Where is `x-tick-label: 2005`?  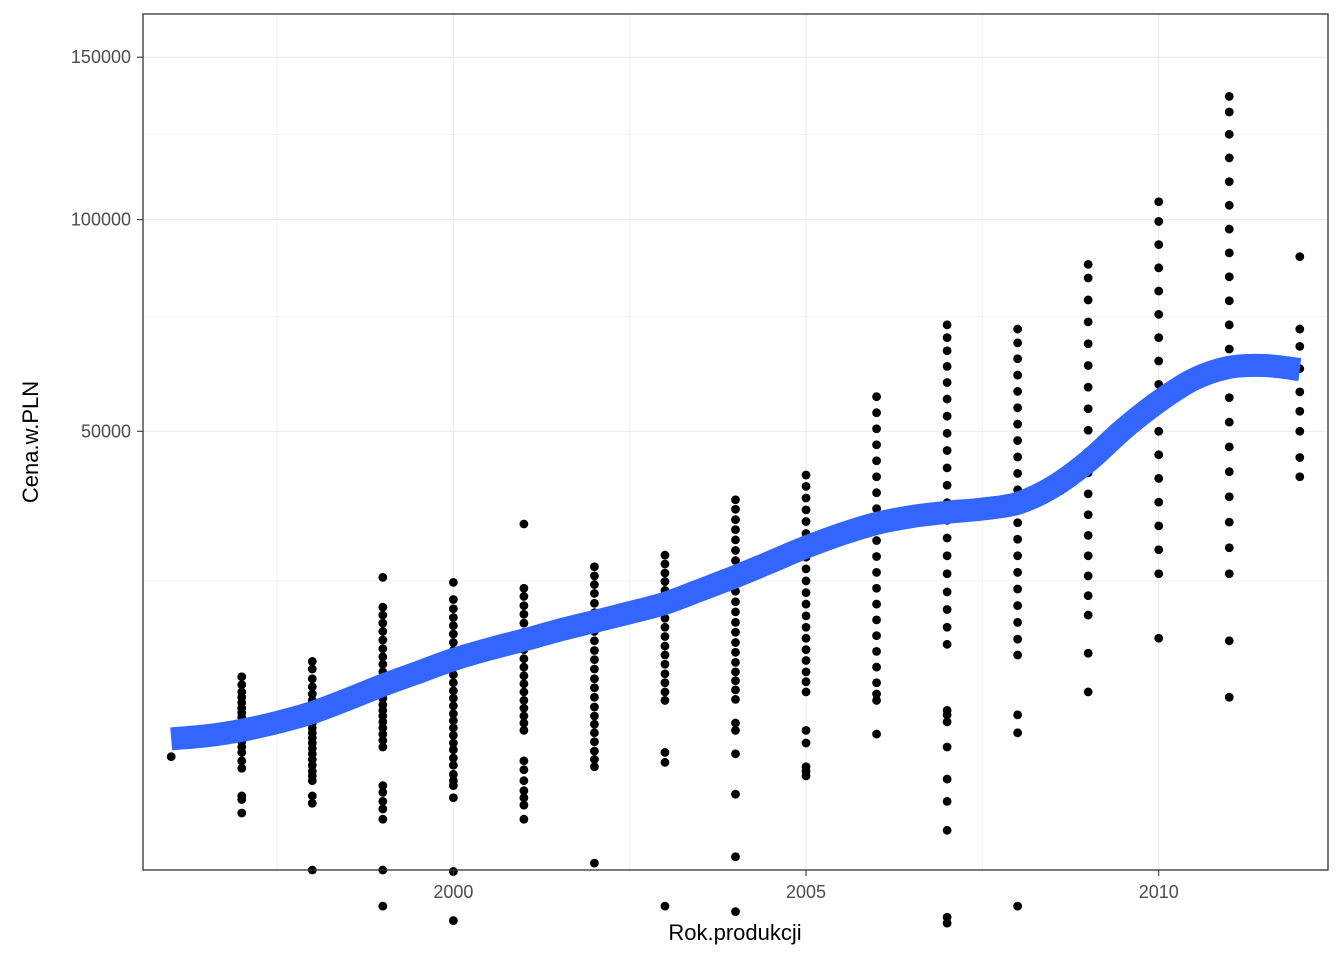
x-tick-label: 2005 is located at coordinates (806, 892).